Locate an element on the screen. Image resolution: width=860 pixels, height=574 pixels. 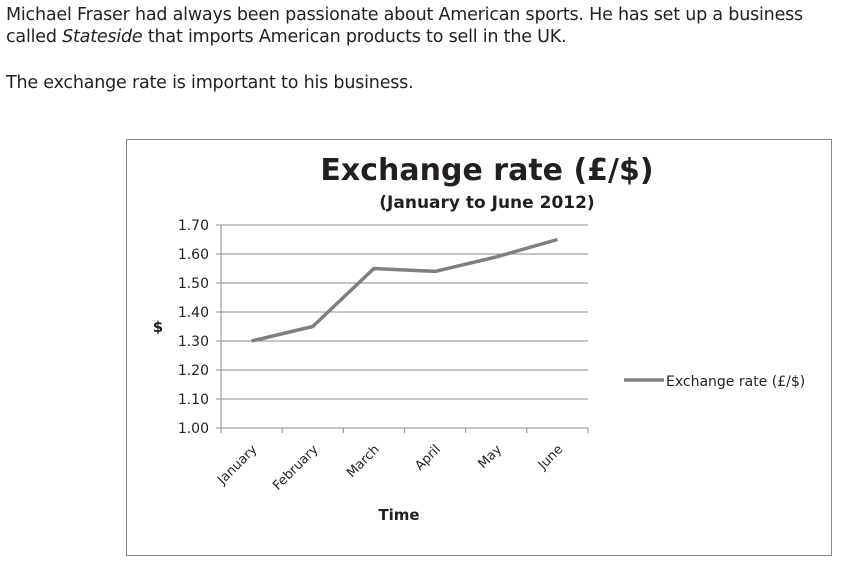
y-tick-label: 1.30 is located at coordinates (193, 342).